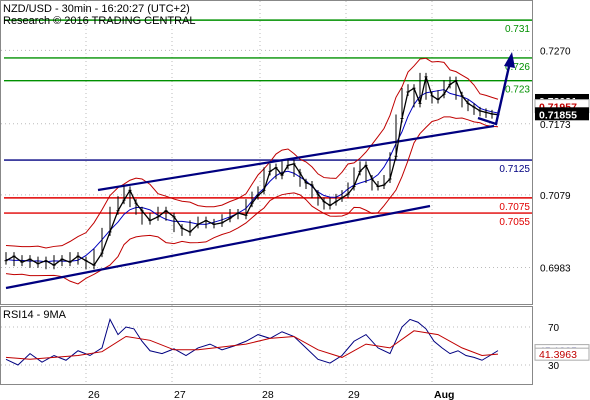  Describe the element at coordinates (558, 115) in the screenshot. I see `price-tag-label: 0.71855` at that location.